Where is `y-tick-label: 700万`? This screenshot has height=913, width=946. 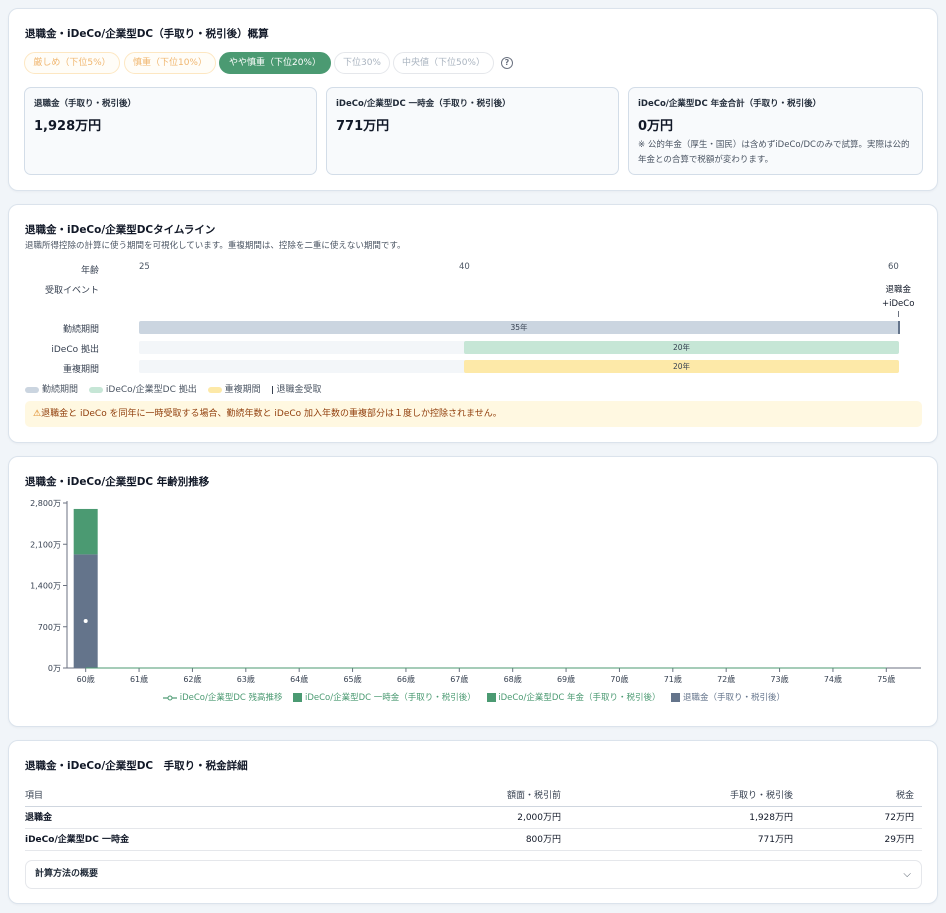
y-tick-label: 700万 is located at coordinates (49, 627).